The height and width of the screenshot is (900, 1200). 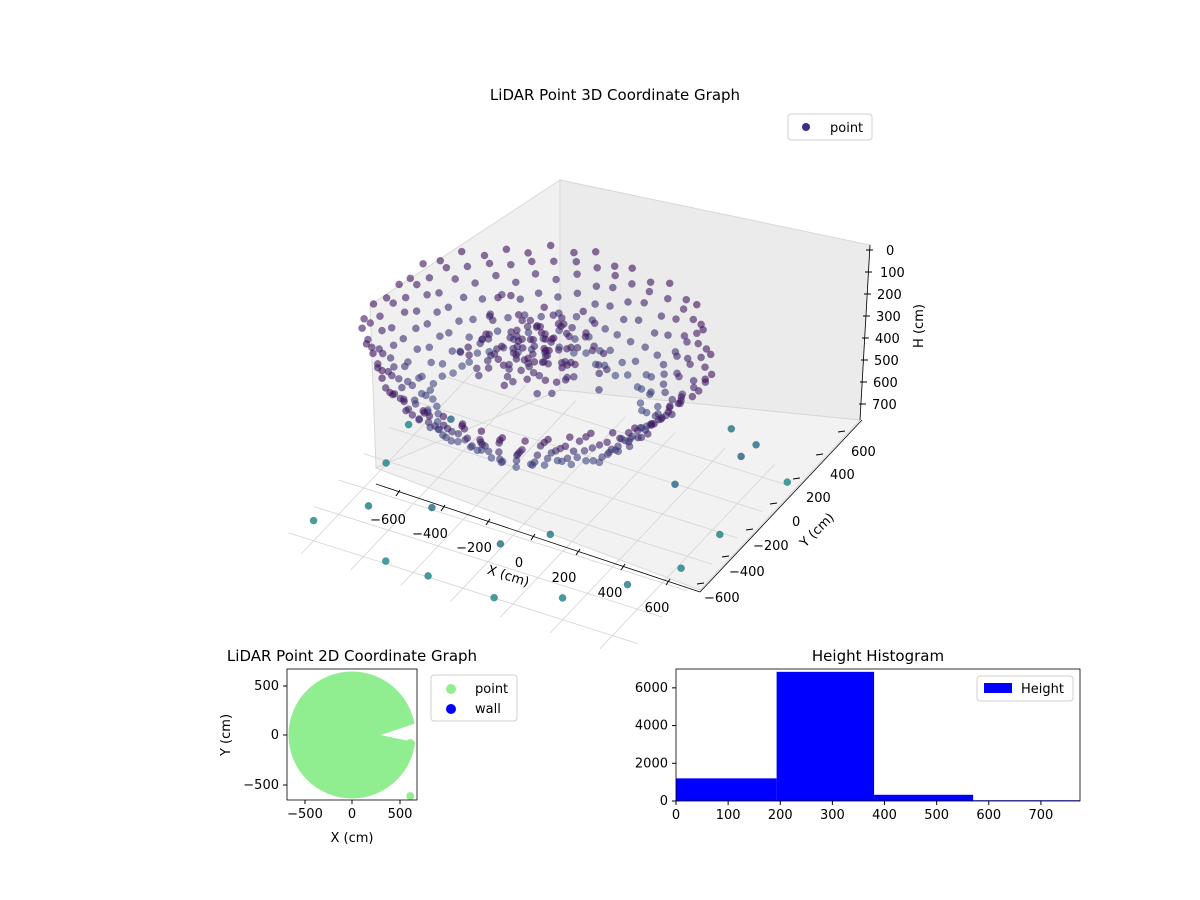 I want to click on z-axis-line, so click(x=865, y=332).